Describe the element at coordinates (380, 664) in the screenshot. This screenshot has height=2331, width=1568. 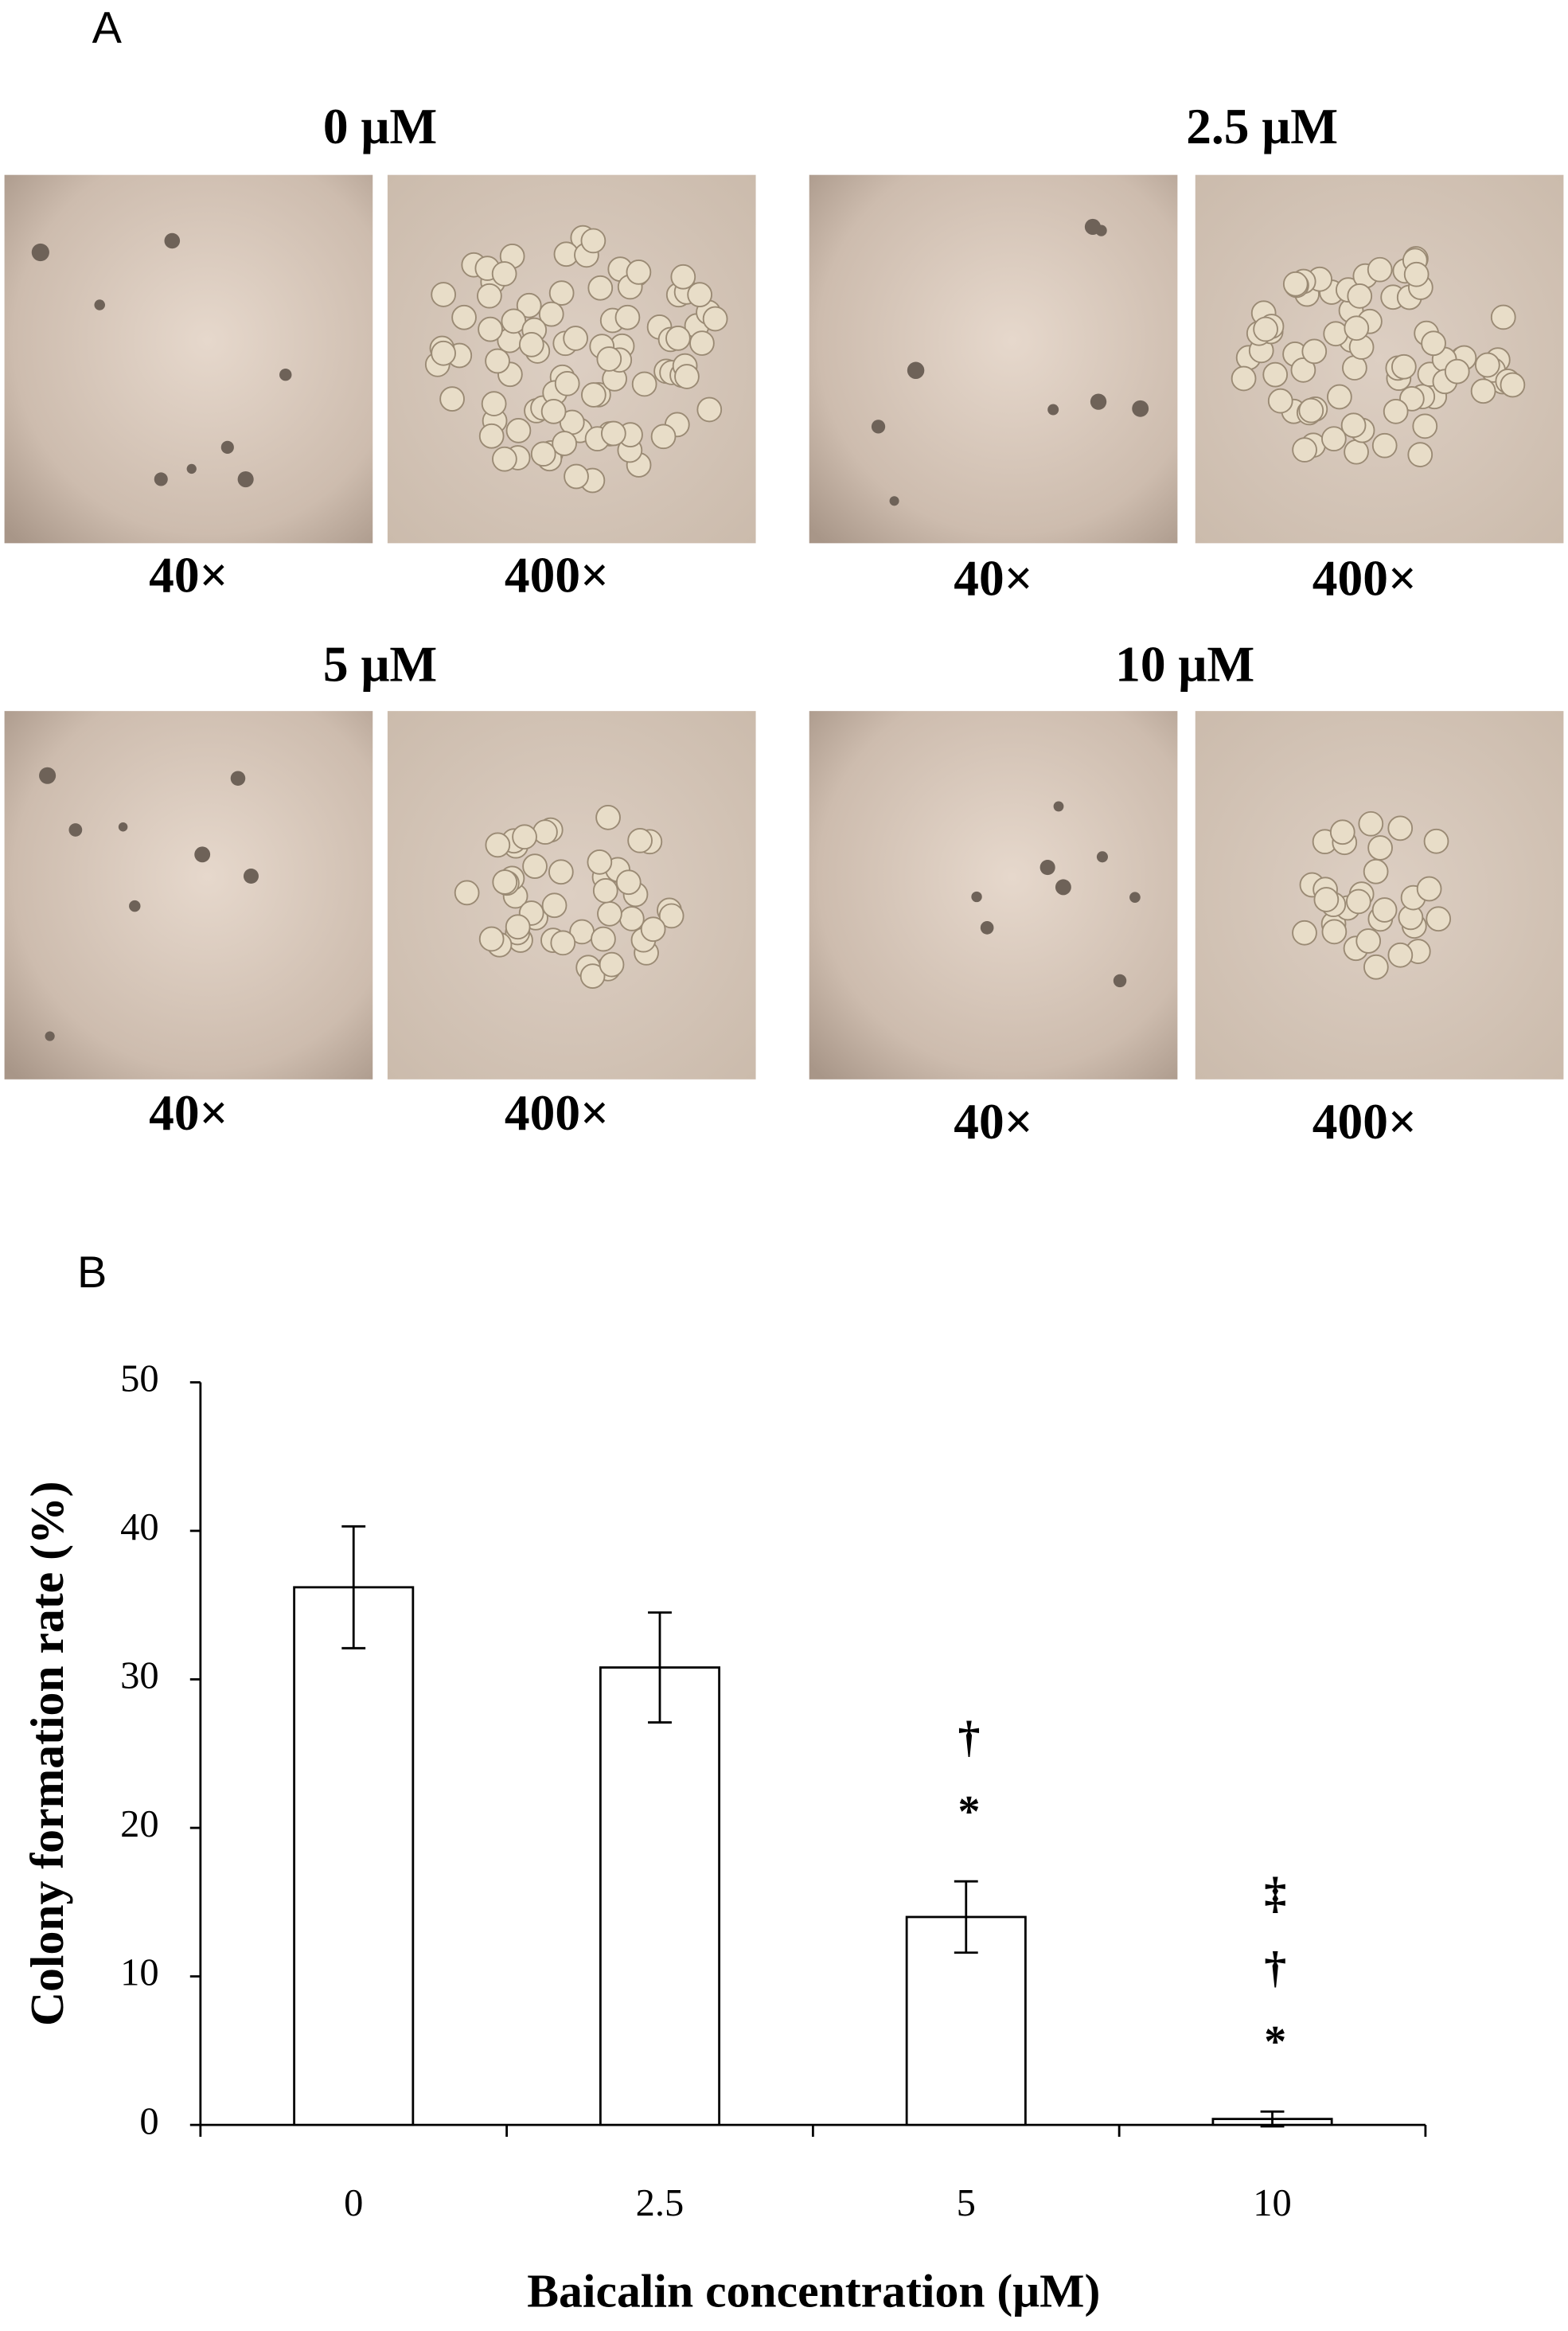
I see `group-title: 5 μM` at that location.